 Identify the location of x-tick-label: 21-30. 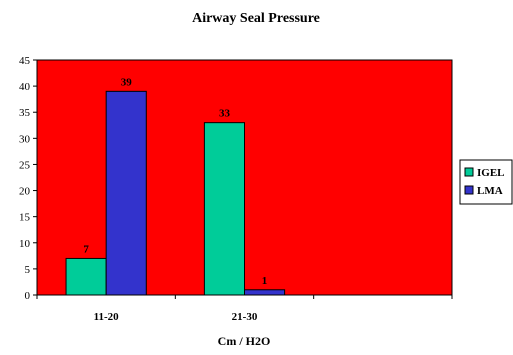
(245, 317).